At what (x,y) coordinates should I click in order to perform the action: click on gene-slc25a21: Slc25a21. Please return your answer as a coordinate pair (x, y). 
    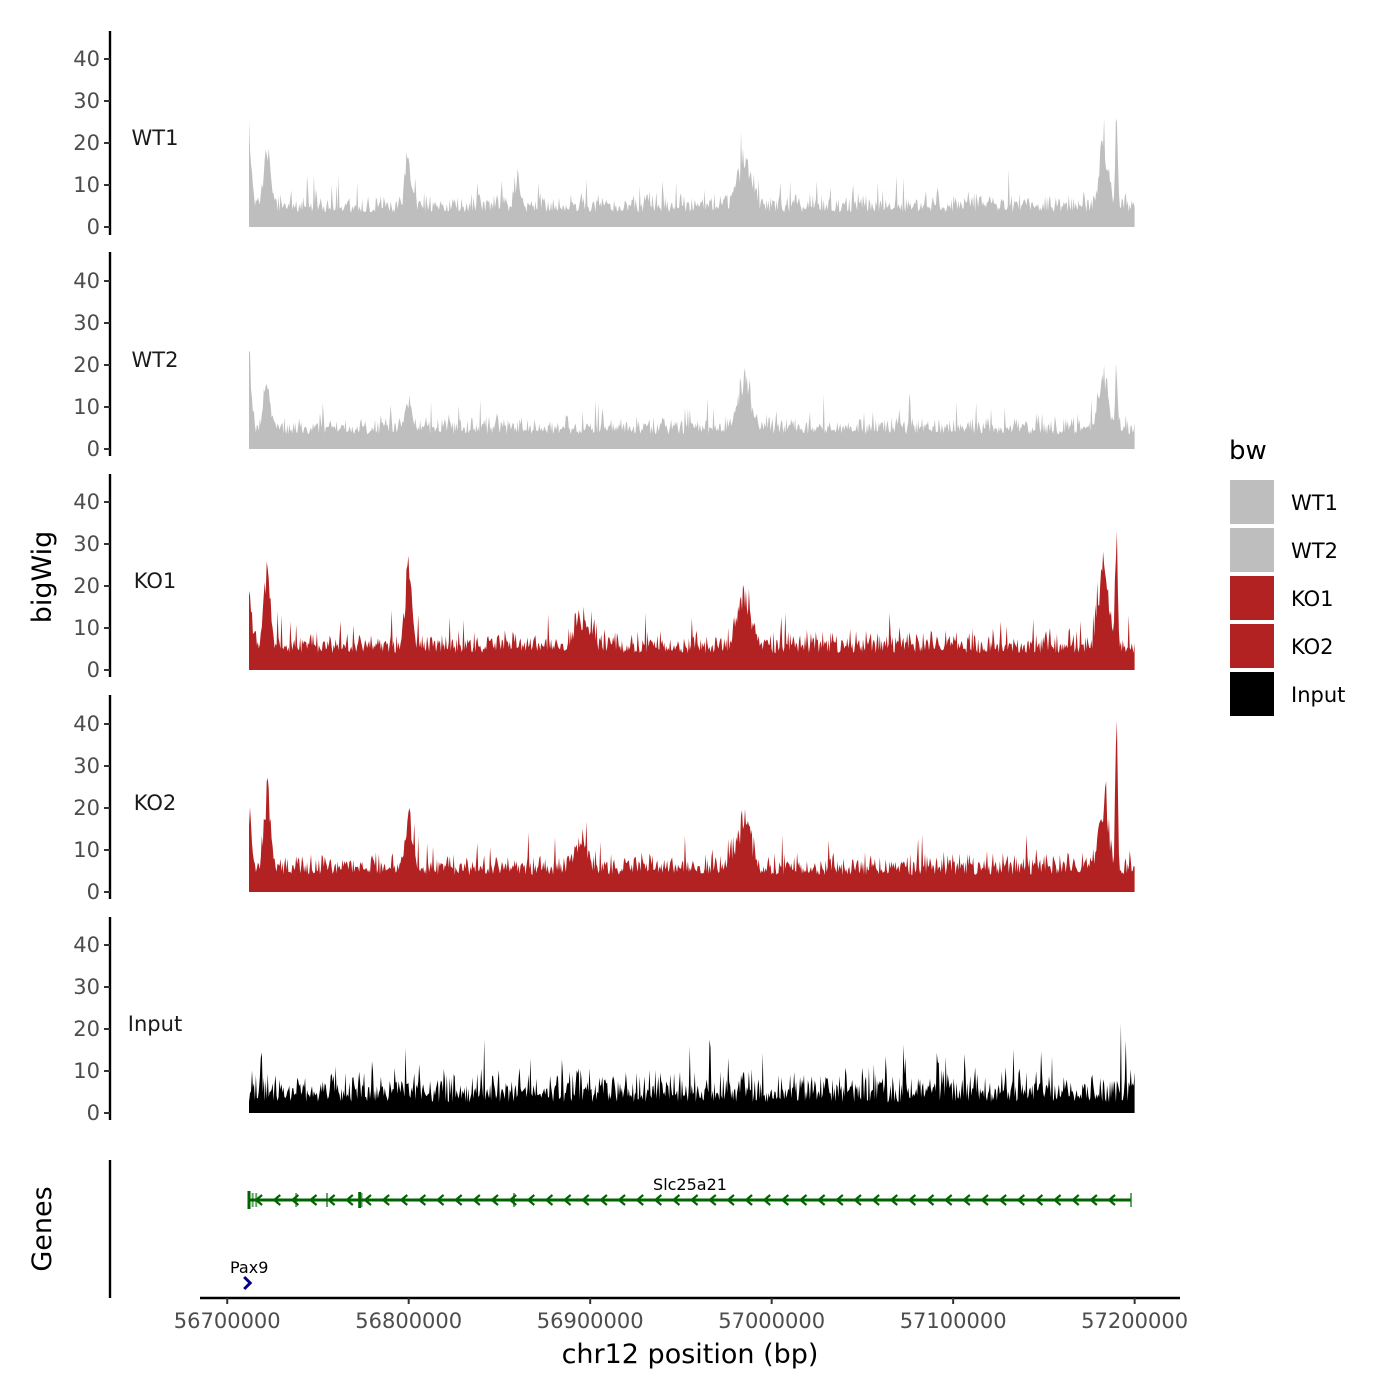
    Looking at the image, I should click on (689, 1192).